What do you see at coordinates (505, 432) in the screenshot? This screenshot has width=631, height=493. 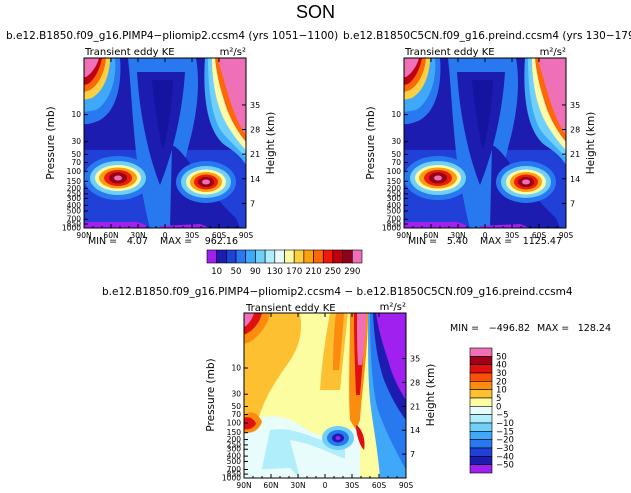 I see `colorbar-label: −15` at bounding box center [505, 432].